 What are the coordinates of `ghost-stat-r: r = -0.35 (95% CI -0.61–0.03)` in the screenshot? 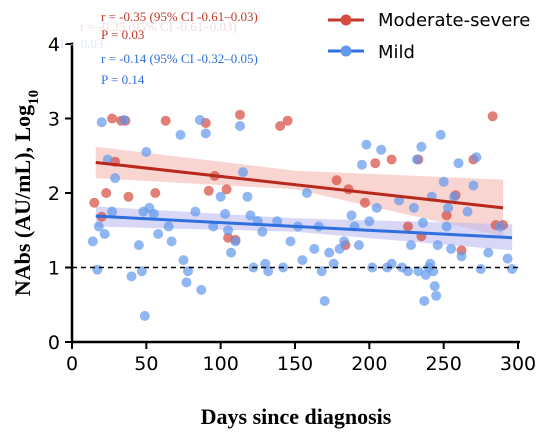 It's located at (158, 26).